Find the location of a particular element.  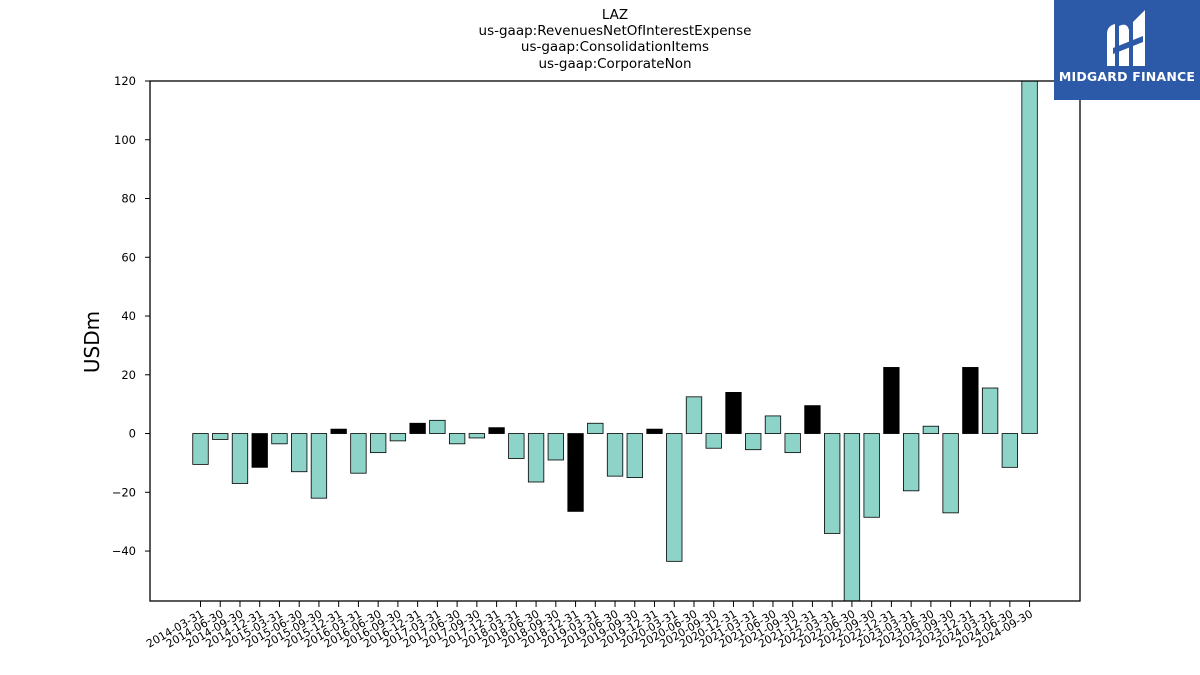

chart-subtitle-member: us-gaap:CorporateNon is located at coordinates (615, 64).